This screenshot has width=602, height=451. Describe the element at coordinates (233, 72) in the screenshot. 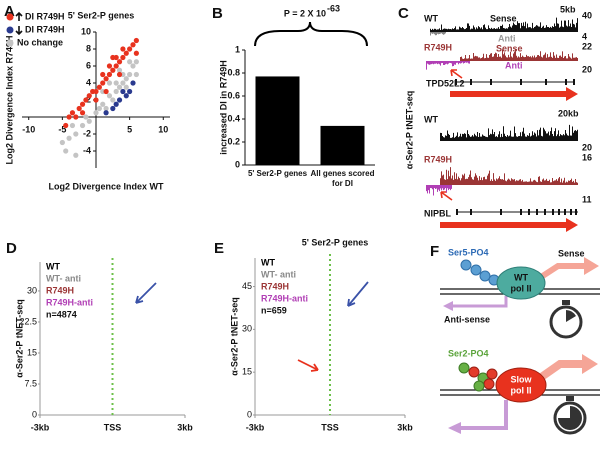

I see `y-tick-label: 0.8` at that location.